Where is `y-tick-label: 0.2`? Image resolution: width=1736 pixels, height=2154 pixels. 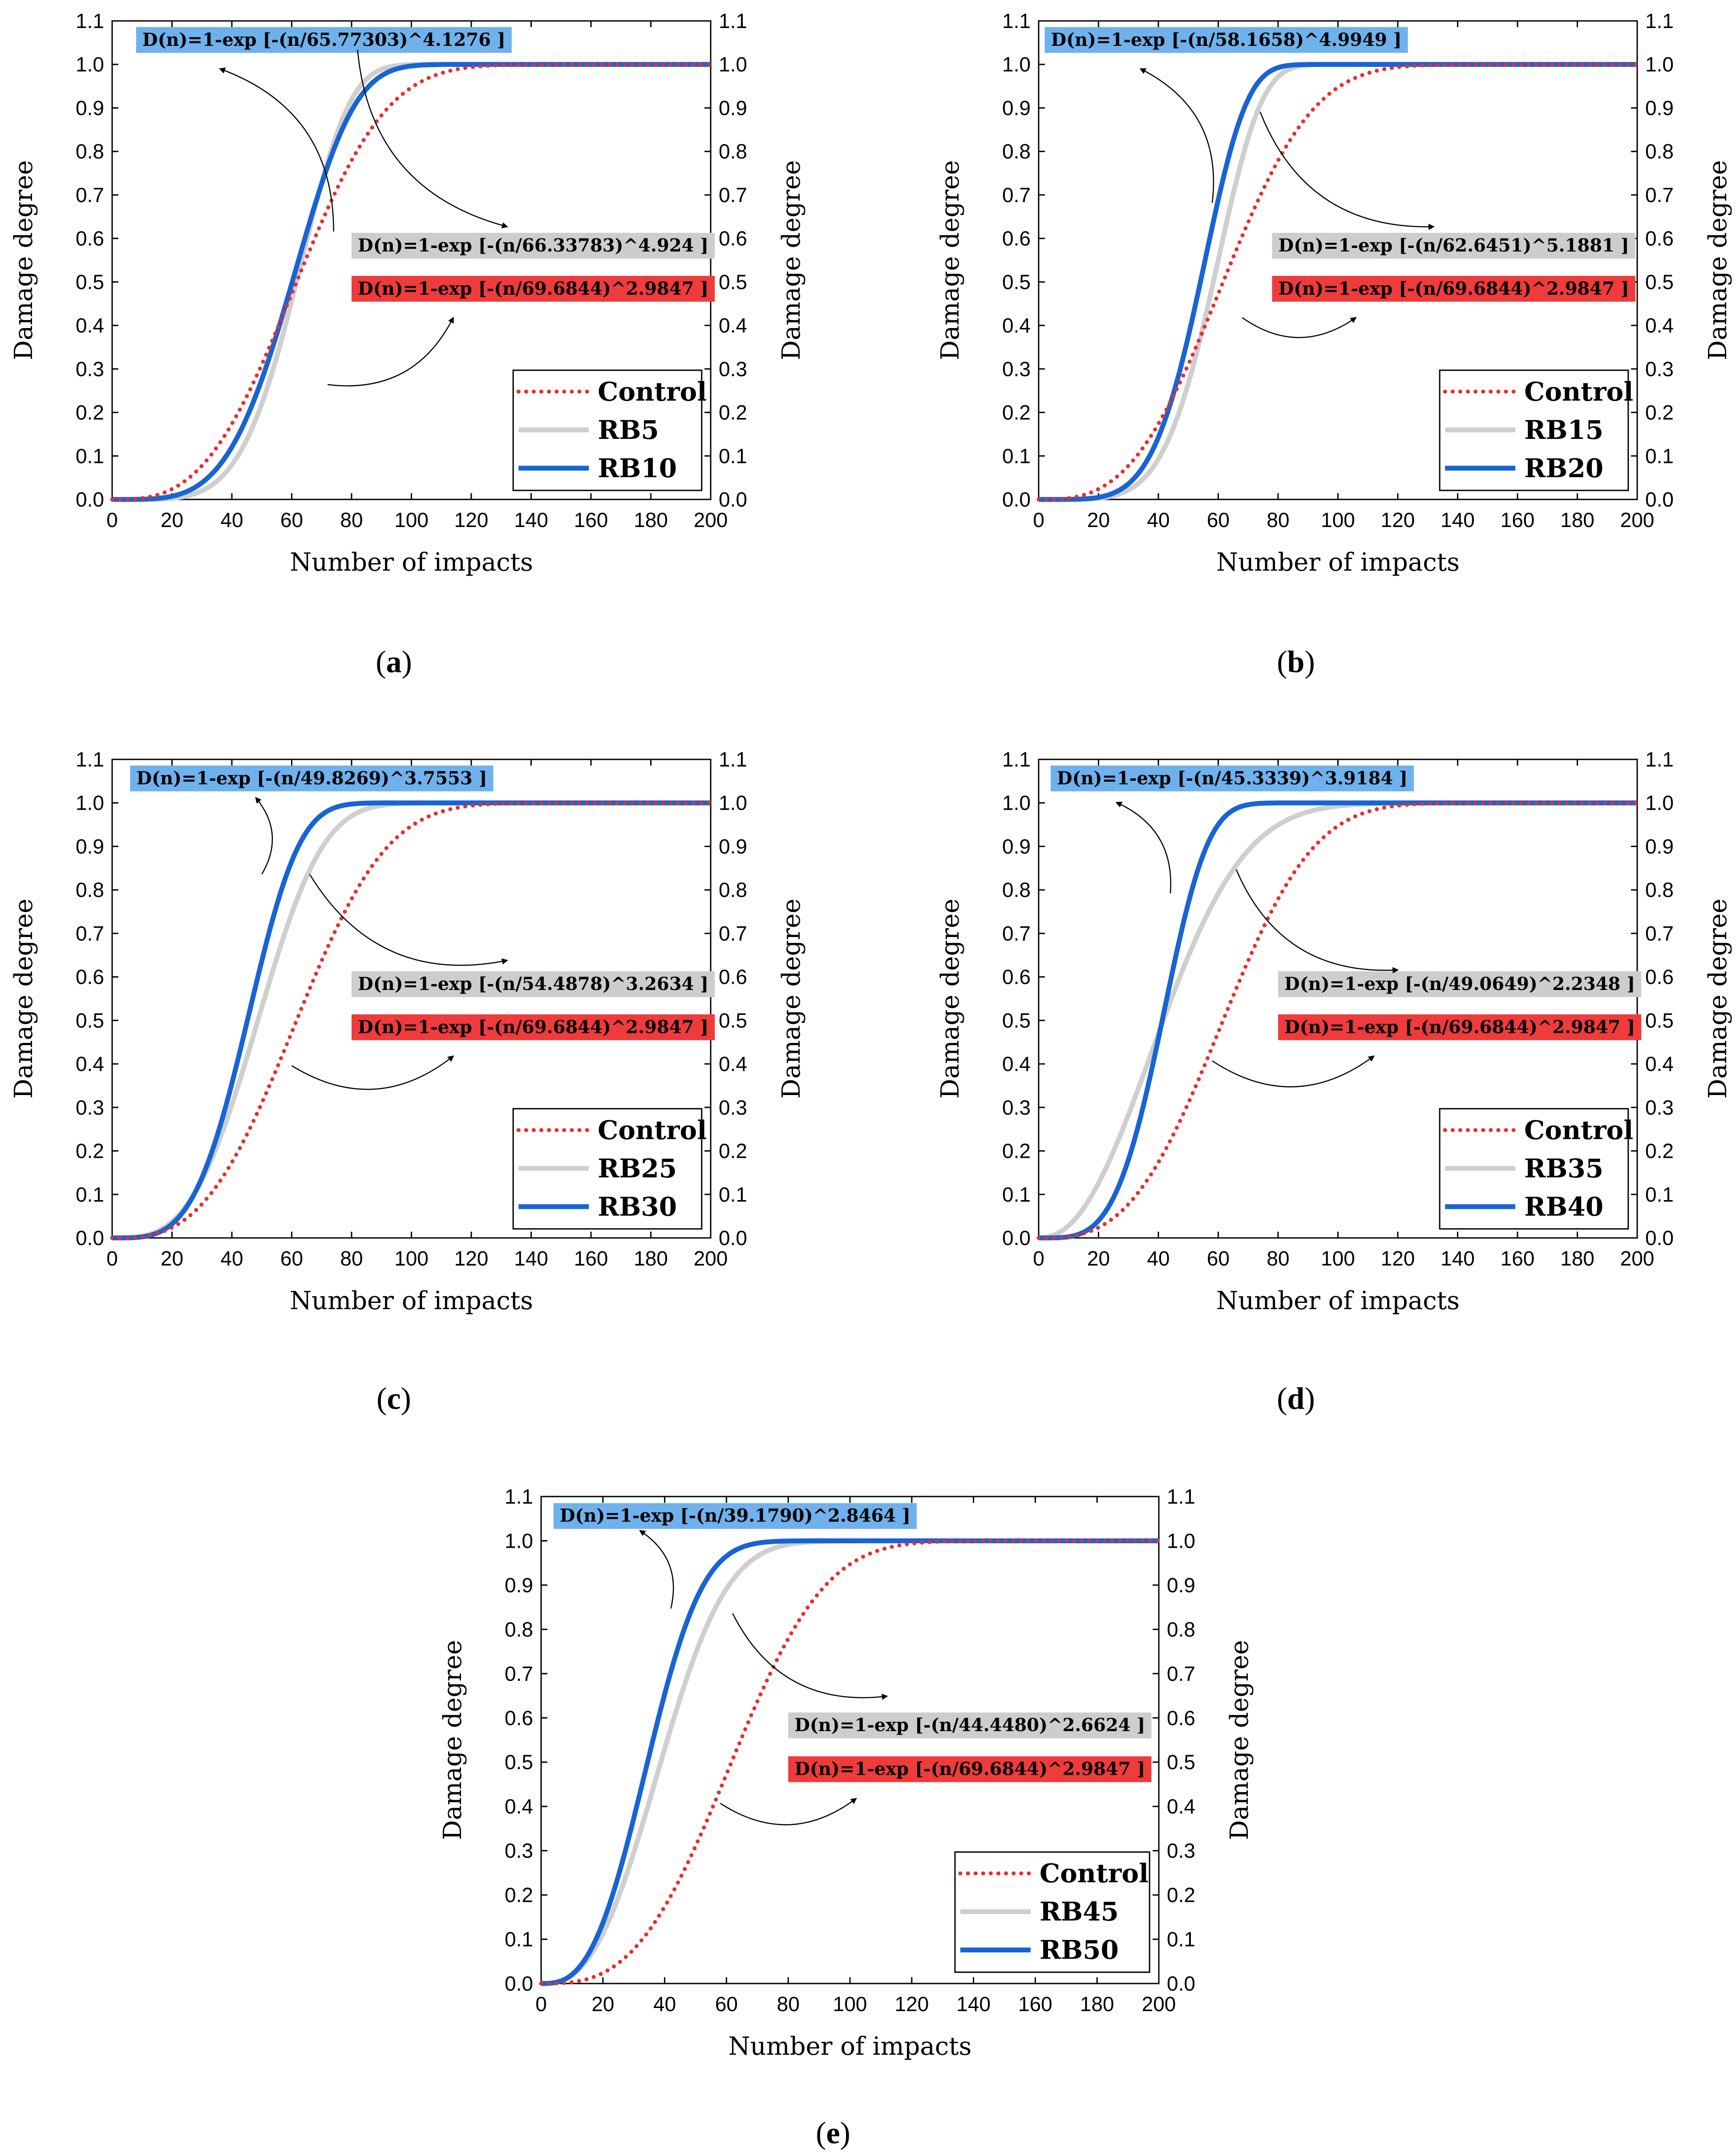
y-tick-label: 0.2 is located at coordinates (90, 412).